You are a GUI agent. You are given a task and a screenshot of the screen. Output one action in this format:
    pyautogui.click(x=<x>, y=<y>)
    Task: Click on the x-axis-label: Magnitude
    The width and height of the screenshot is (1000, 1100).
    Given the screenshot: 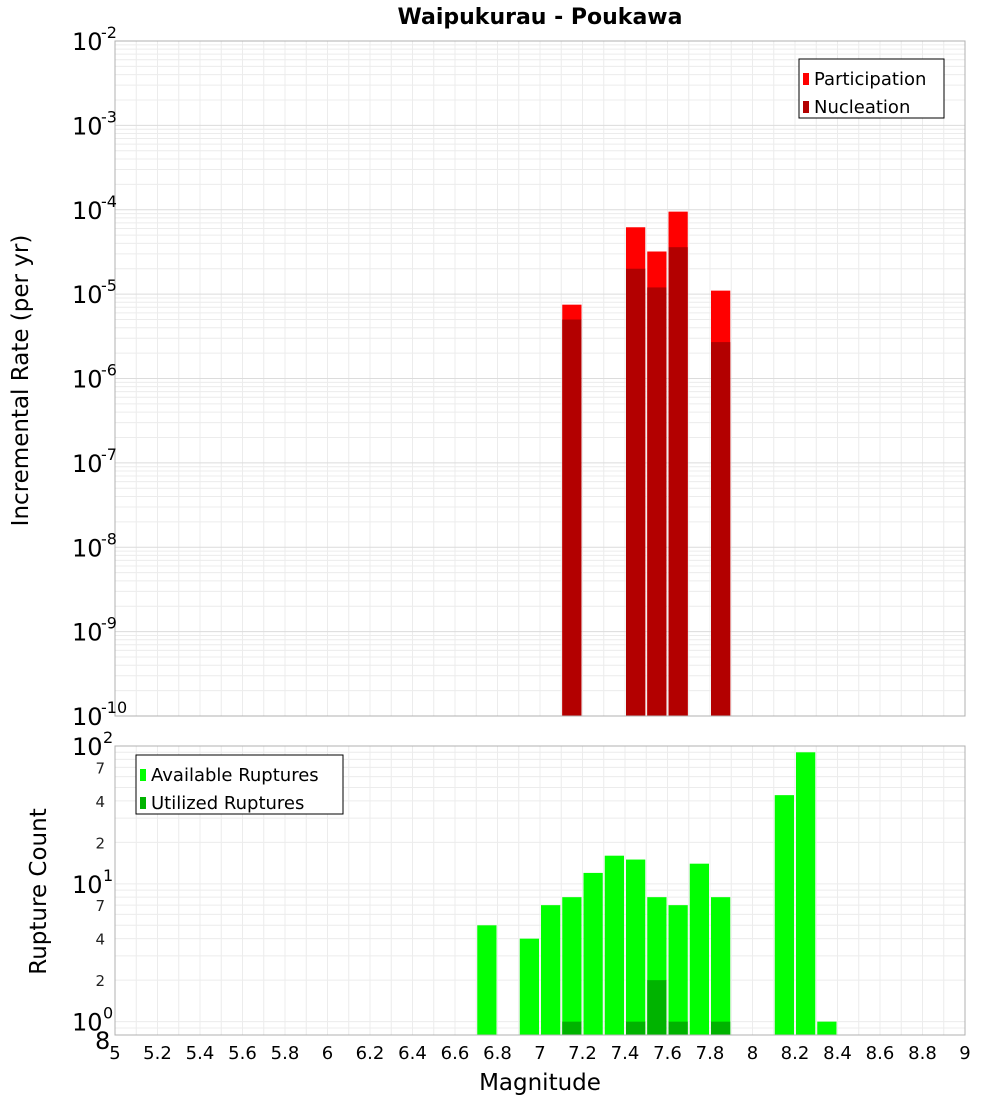 What is the action you would take?
    pyautogui.click(x=540, y=1083)
    